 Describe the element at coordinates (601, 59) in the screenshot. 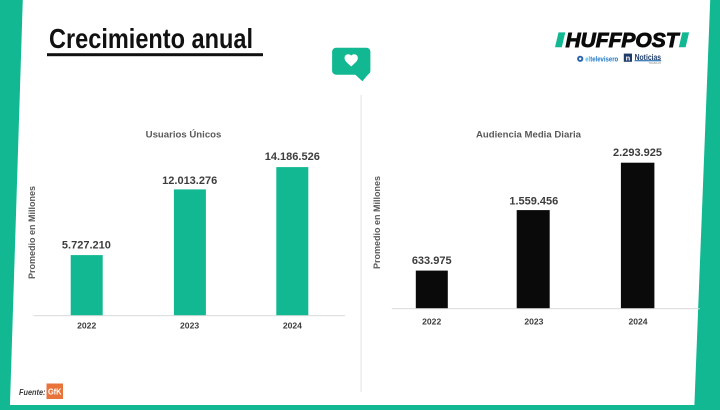

I see `svg-text: eltelevisero` at that location.